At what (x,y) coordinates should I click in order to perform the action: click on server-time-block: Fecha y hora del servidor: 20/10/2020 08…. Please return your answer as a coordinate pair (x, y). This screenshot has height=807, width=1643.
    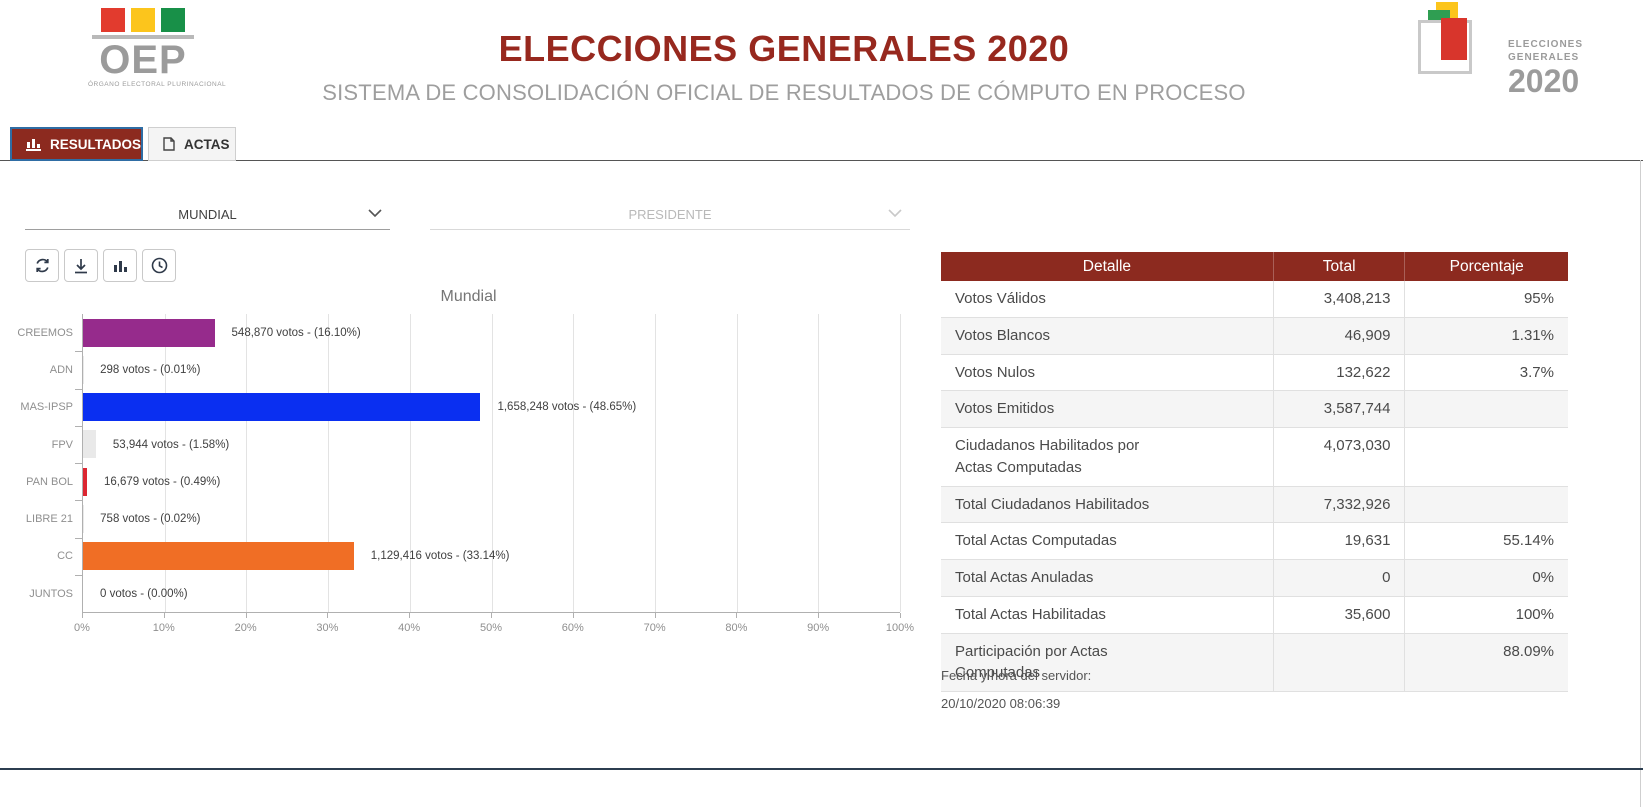
    Looking at the image, I should click on (1016, 689).